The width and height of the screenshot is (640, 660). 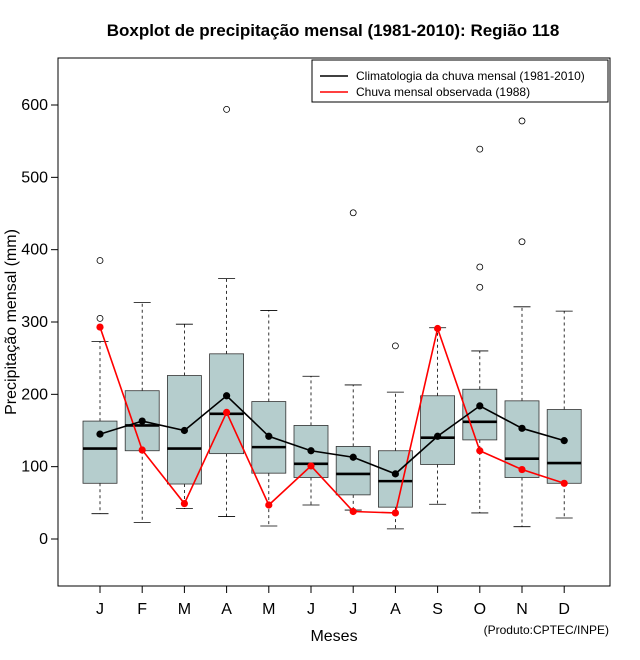 I want to click on y-tick-label: 400, so click(x=34, y=250).